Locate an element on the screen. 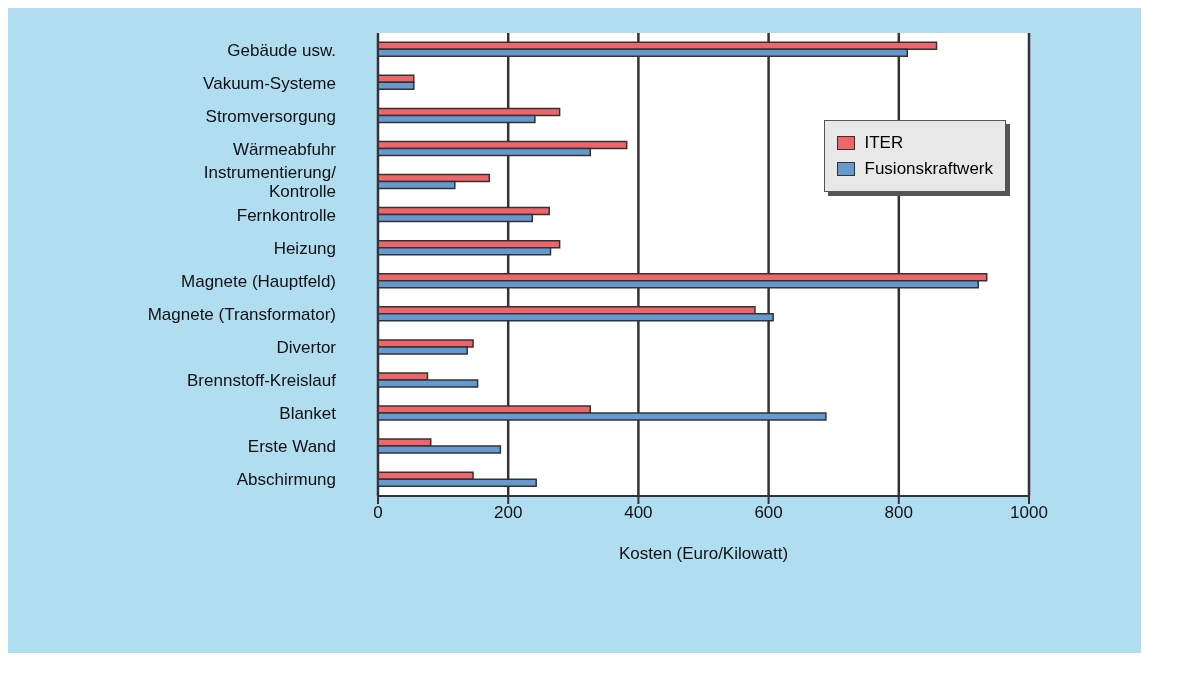 The width and height of the screenshot is (1188, 677). x-tick-label: 200 is located at coordinates (508, 513).